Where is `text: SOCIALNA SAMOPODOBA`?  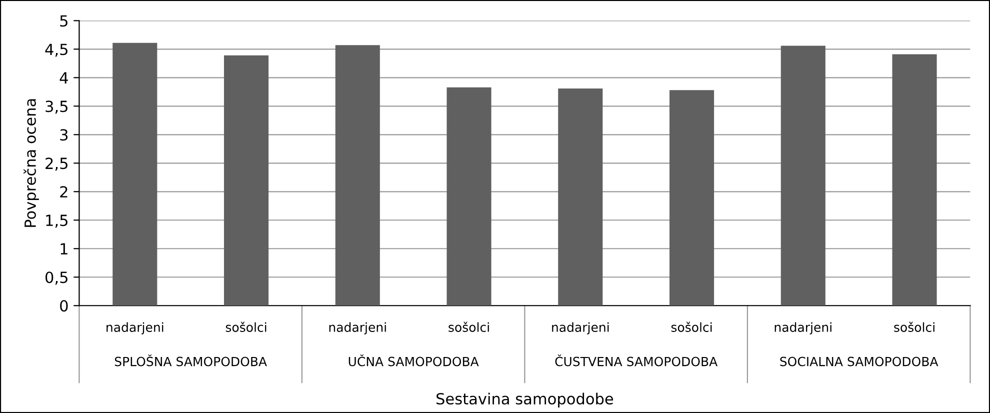
text: SOCIALNA SAMOPODOBA is located at coordinates (859, 361).